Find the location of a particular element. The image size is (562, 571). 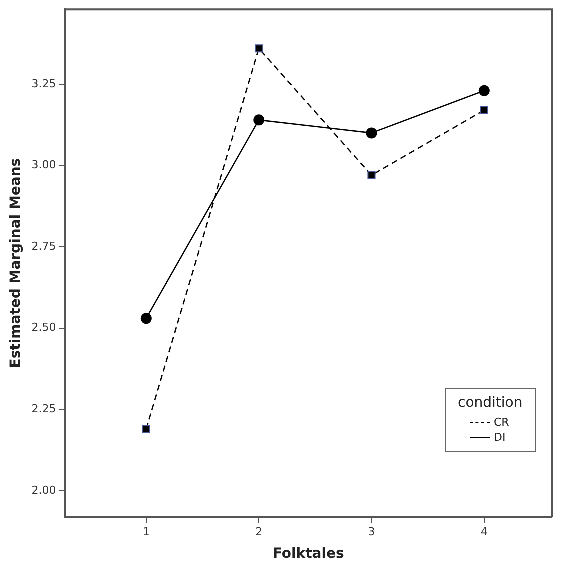

x-tick-label: 4 is located at coordinates (484, 531).